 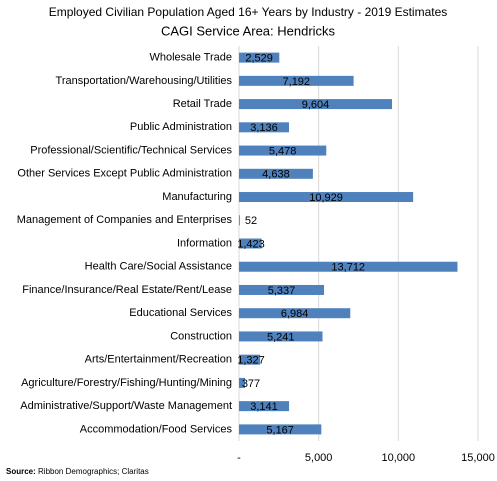 What do you see at coordinates (201, 336) in the screenshot?
I see `y-tick-label: Construction` at bounding box center [201, 336].